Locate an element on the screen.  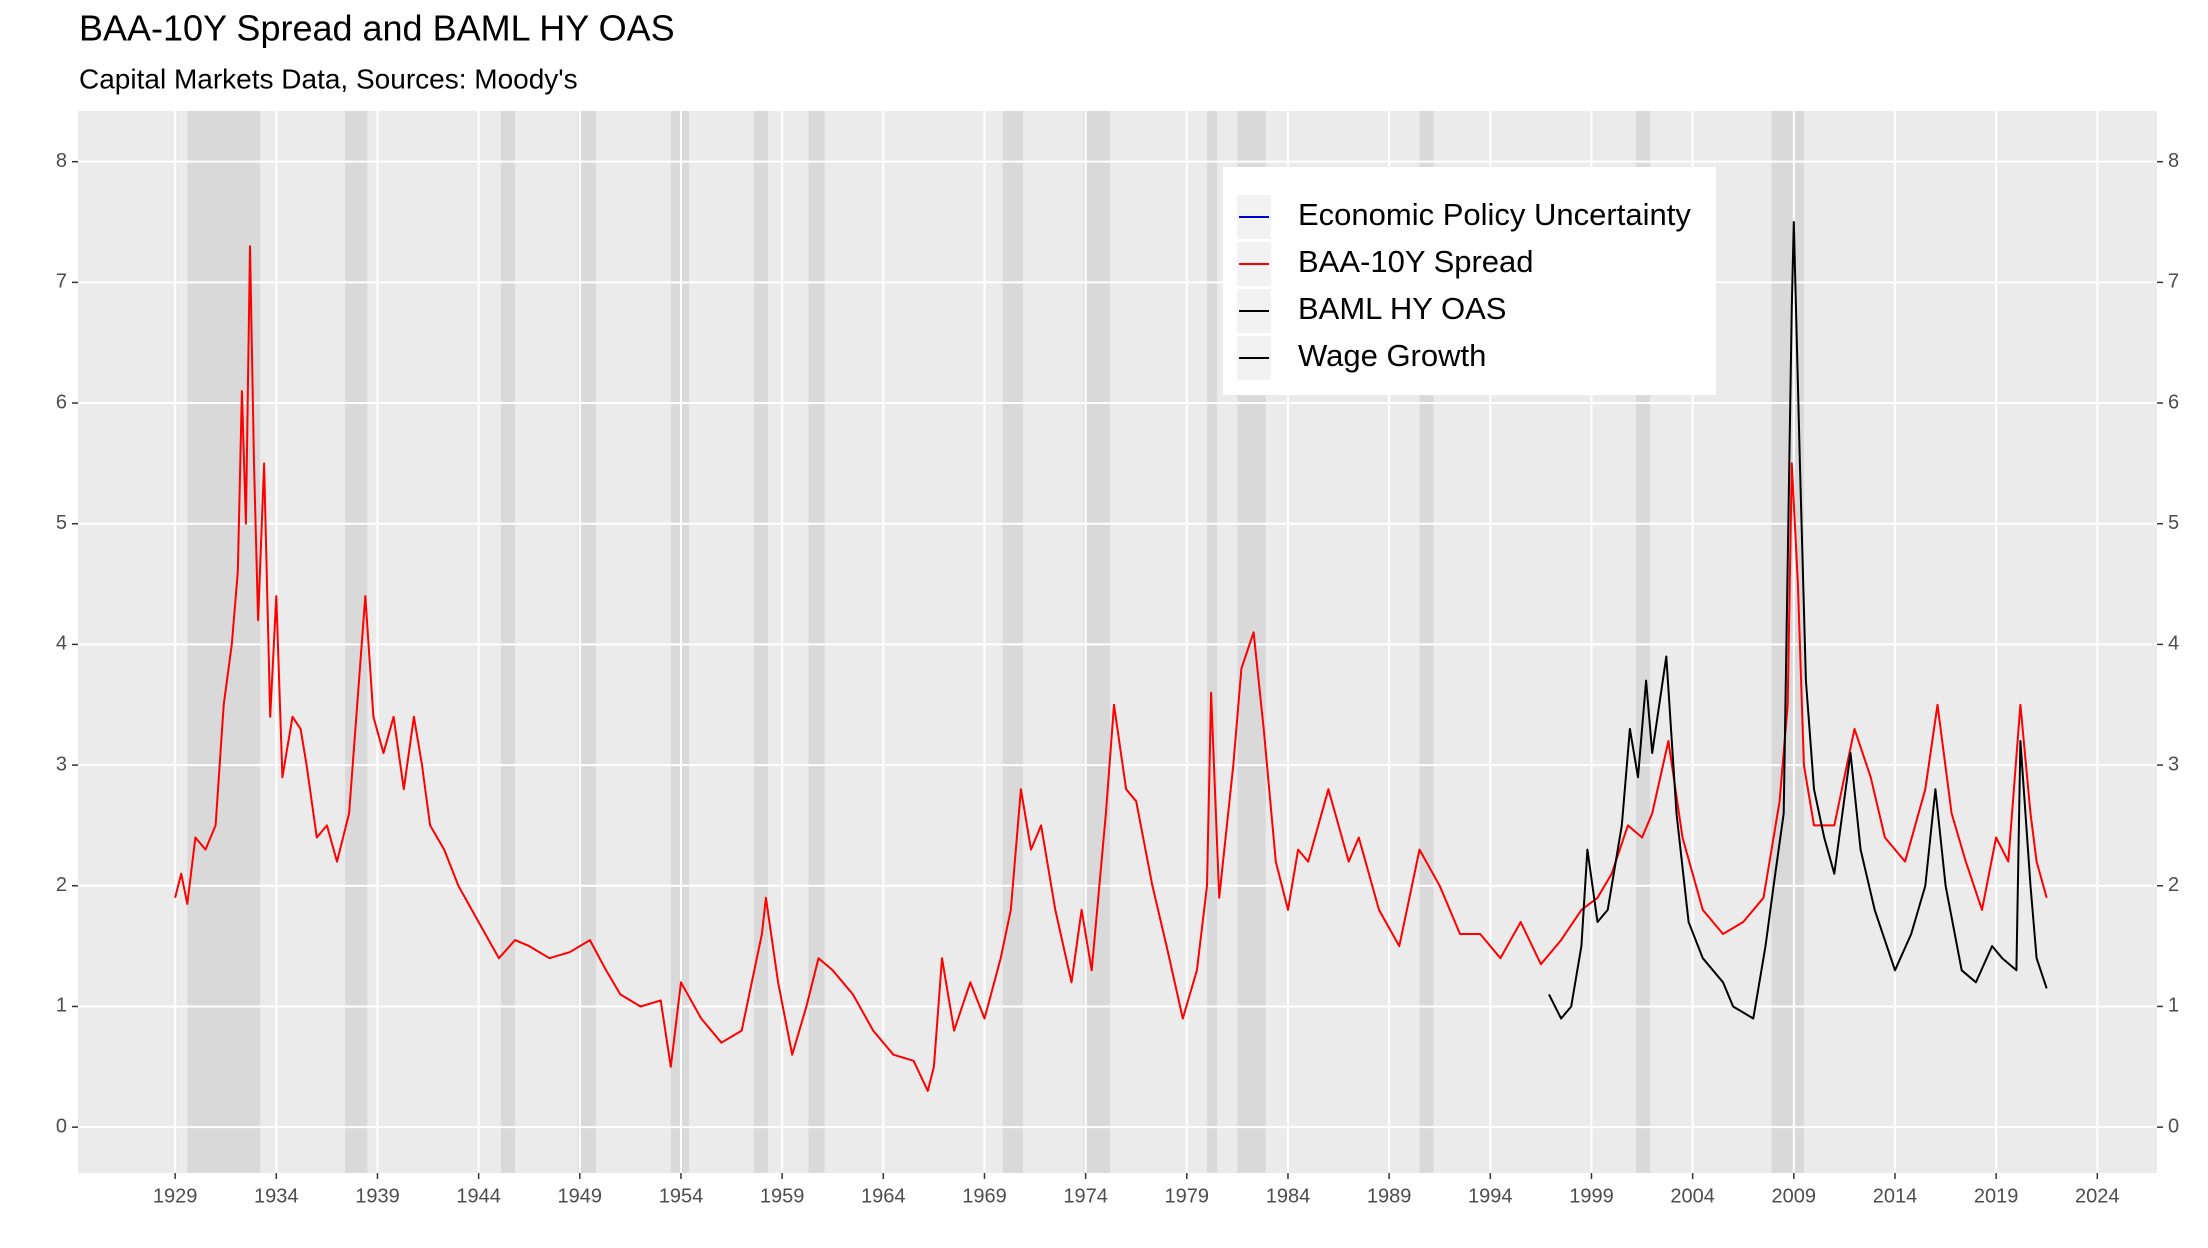
y2-tick-label: 1 is located at coordinates (2173, 1006).